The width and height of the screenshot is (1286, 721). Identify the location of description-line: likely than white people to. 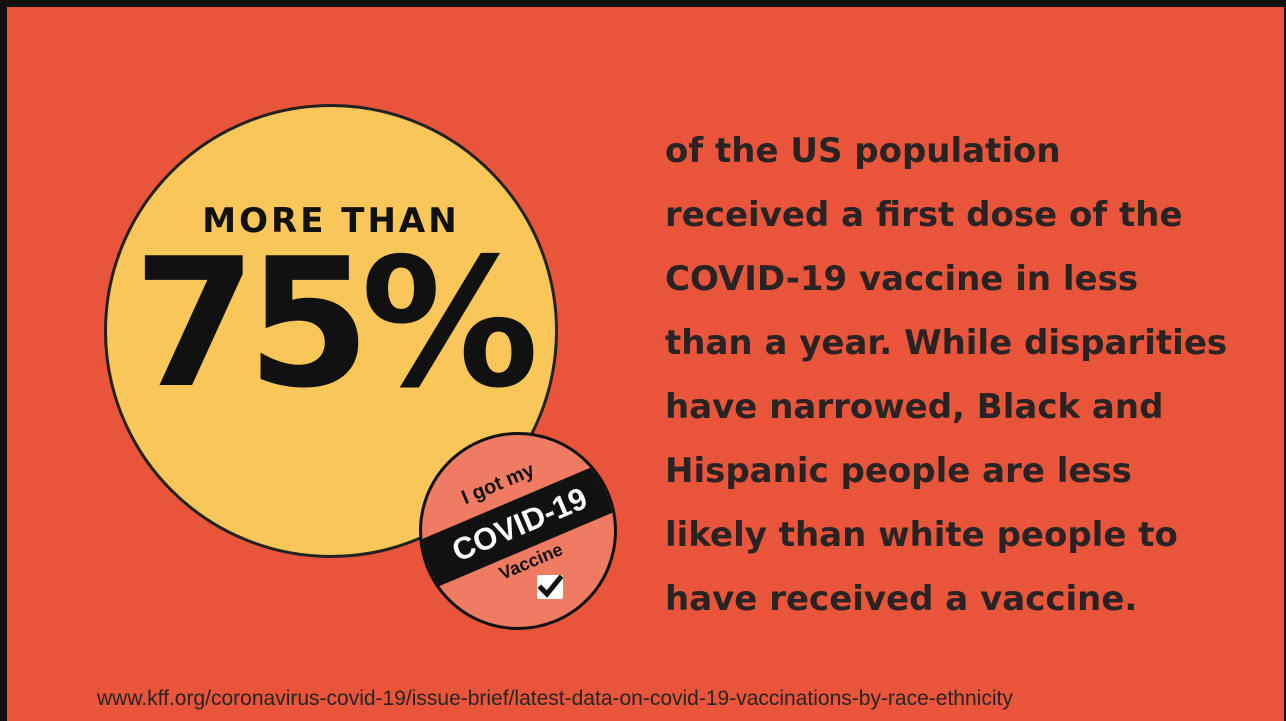
(921, 535).